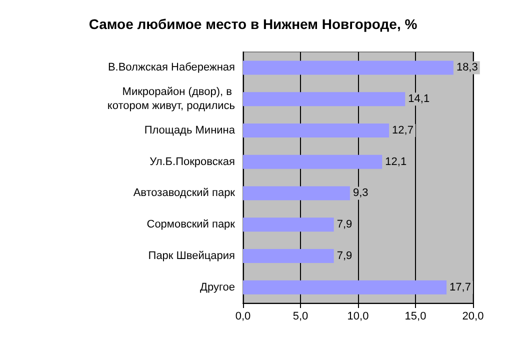 The width and height of the screenshot is (506, 341). Describe the element at coordinates (396, 162) in the screenshot. I see `data-label: 12,1` at that location.